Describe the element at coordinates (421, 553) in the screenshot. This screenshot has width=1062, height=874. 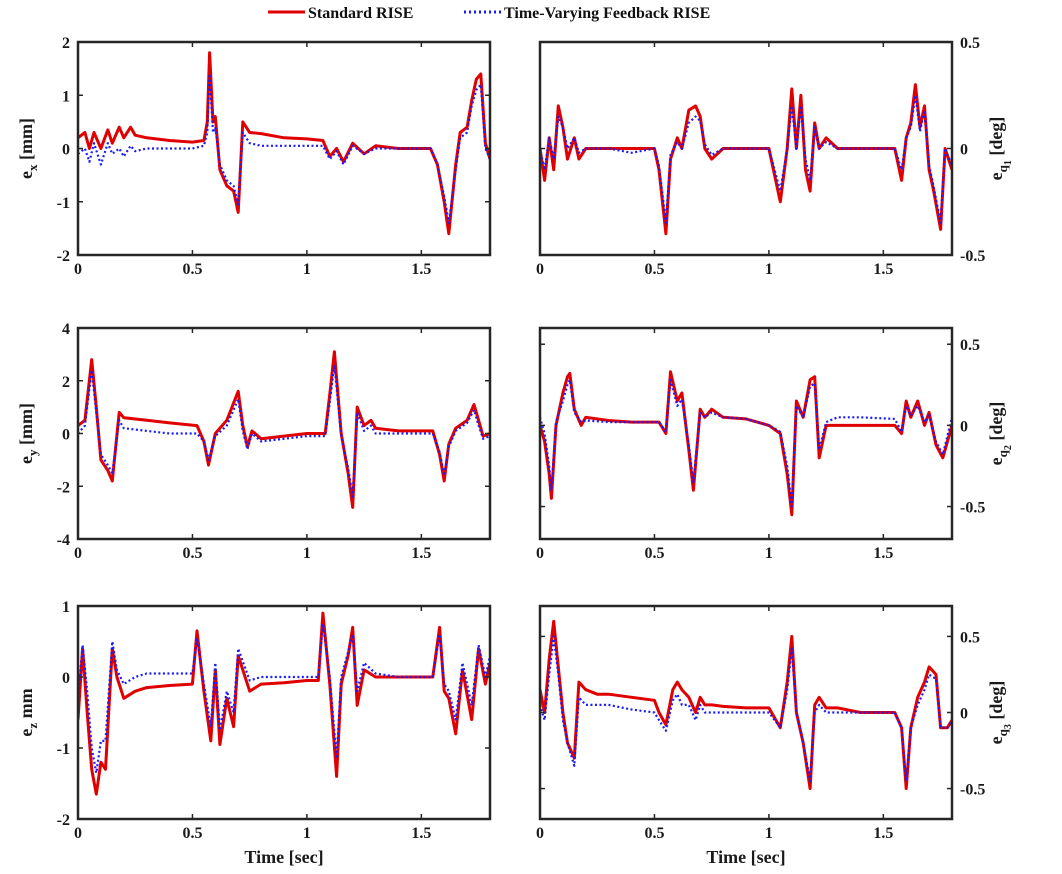
I see `x-tick-label-ey: 1.5` at that location.